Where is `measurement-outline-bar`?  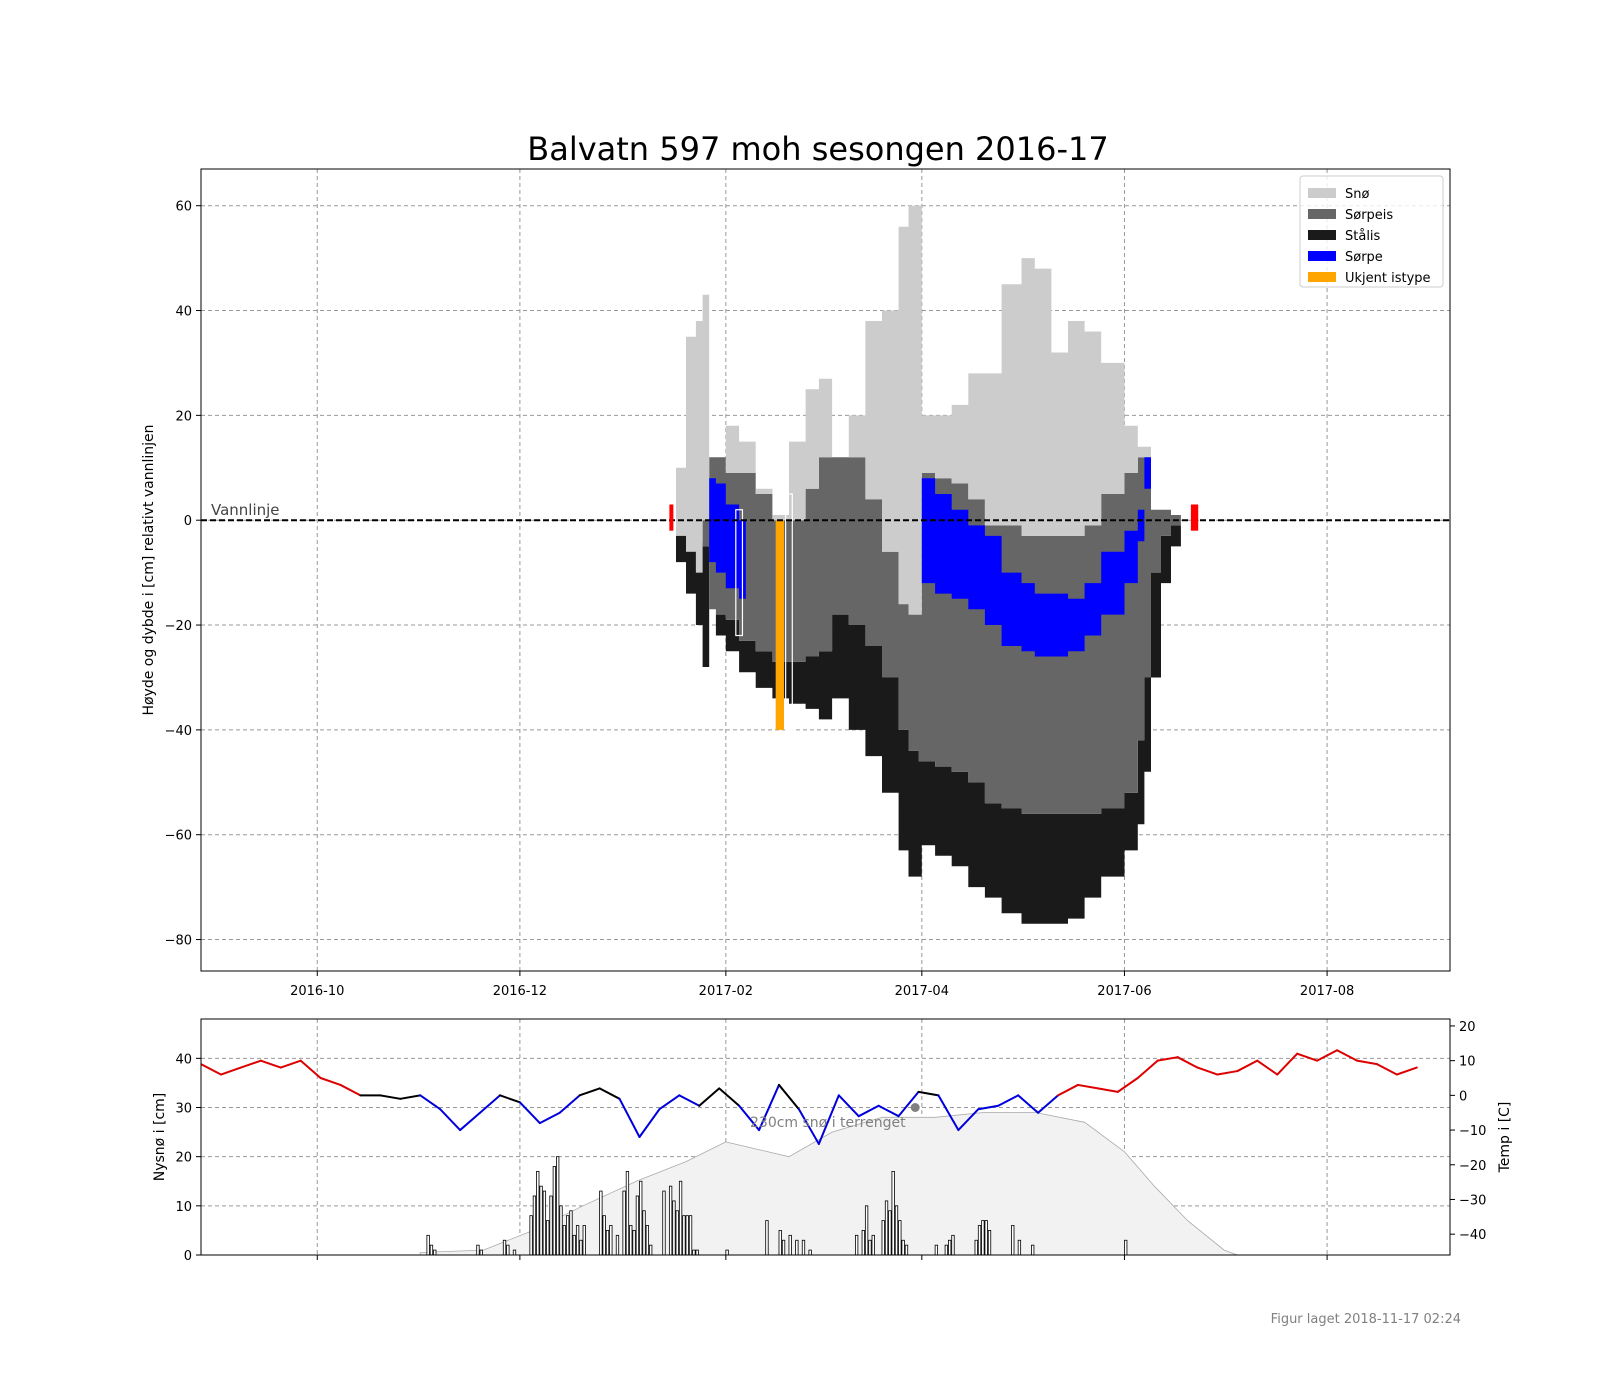 measurement-outline-bar is located at coordinates (739, 573).